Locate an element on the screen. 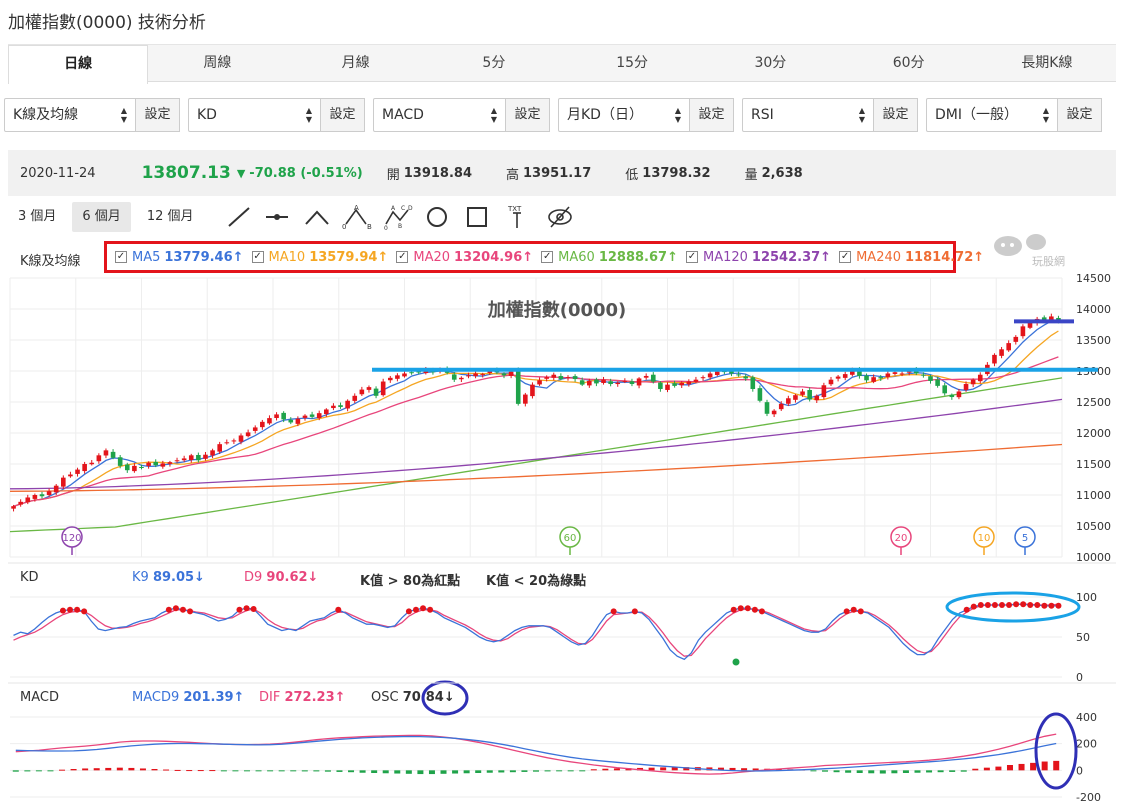 The image size is (1124, 804). macd9-label: MACD9 201.39↑ is located at coordinates (188, 697).